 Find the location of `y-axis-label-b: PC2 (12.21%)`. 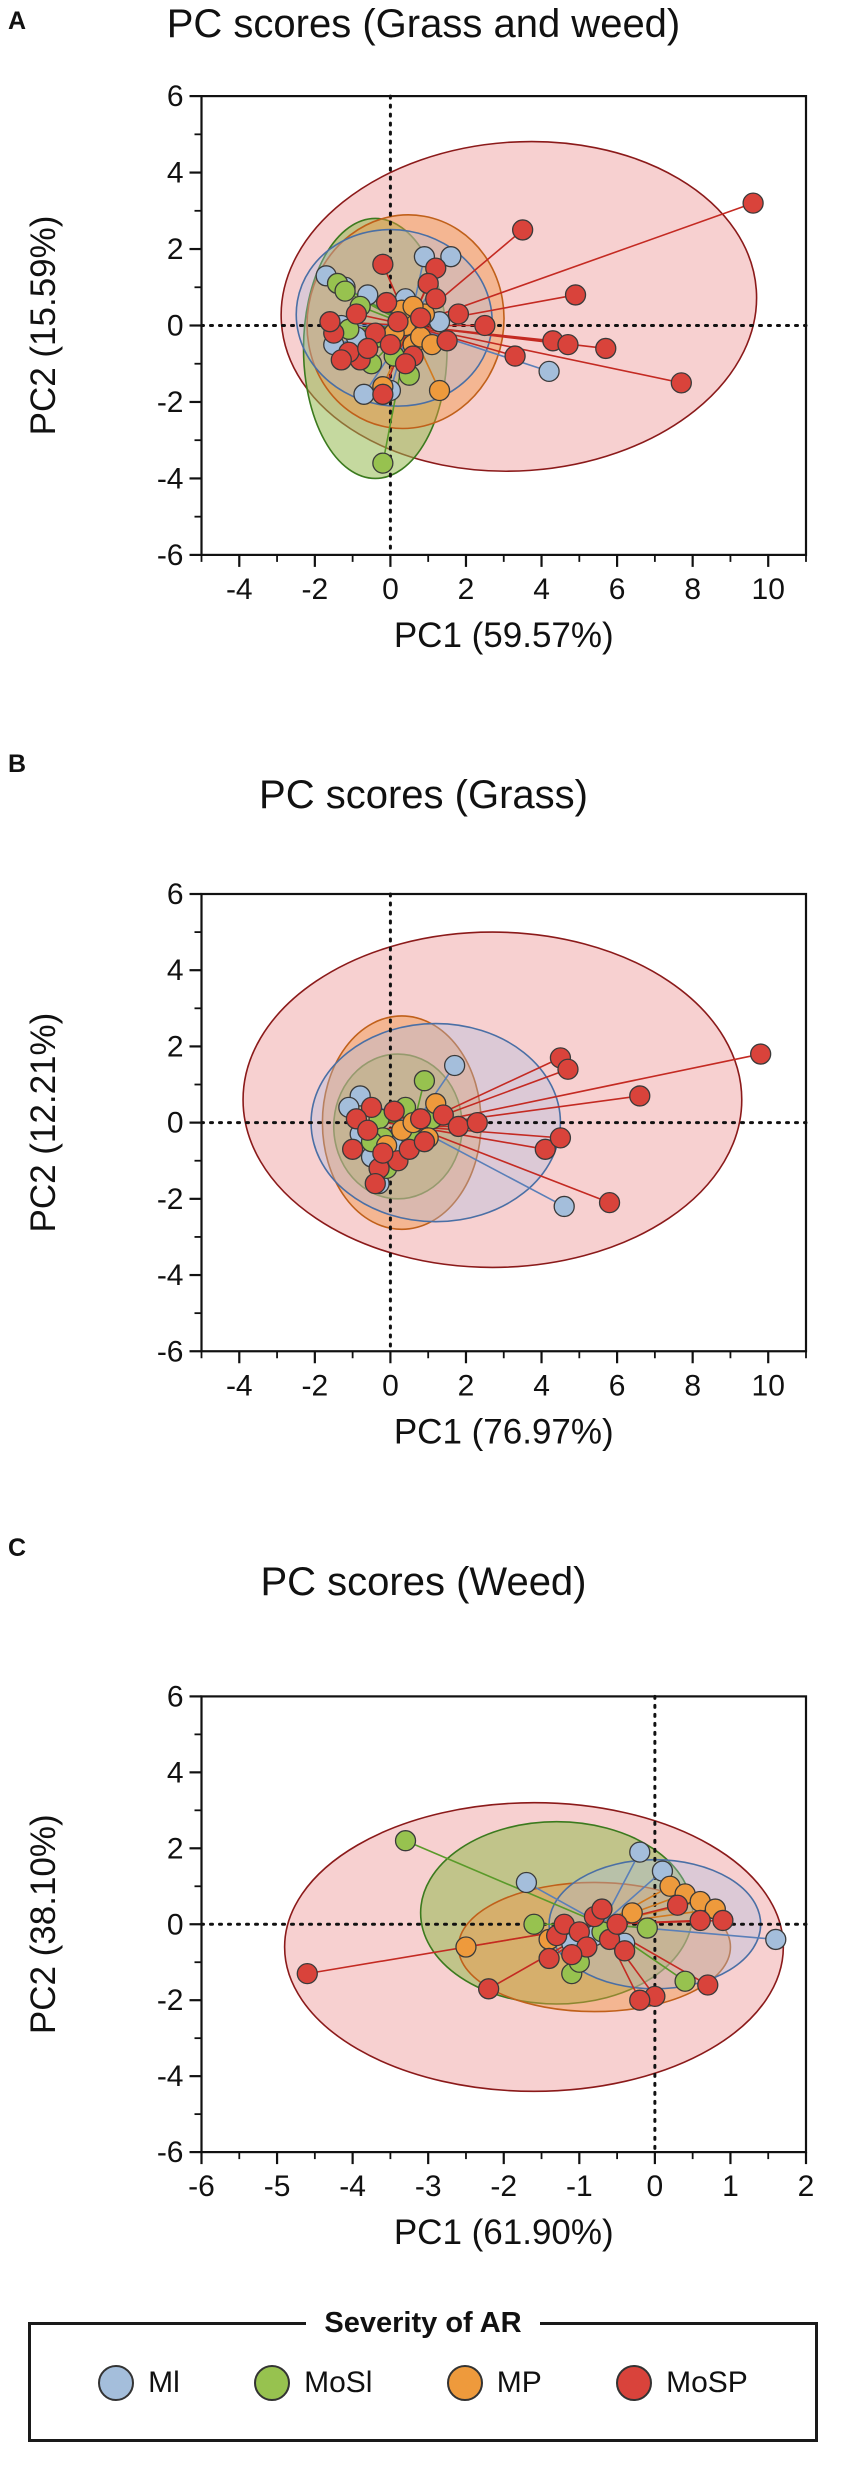

y-axis-label-b: PC2 (12.21%) is located at coordinates (43, 1123).